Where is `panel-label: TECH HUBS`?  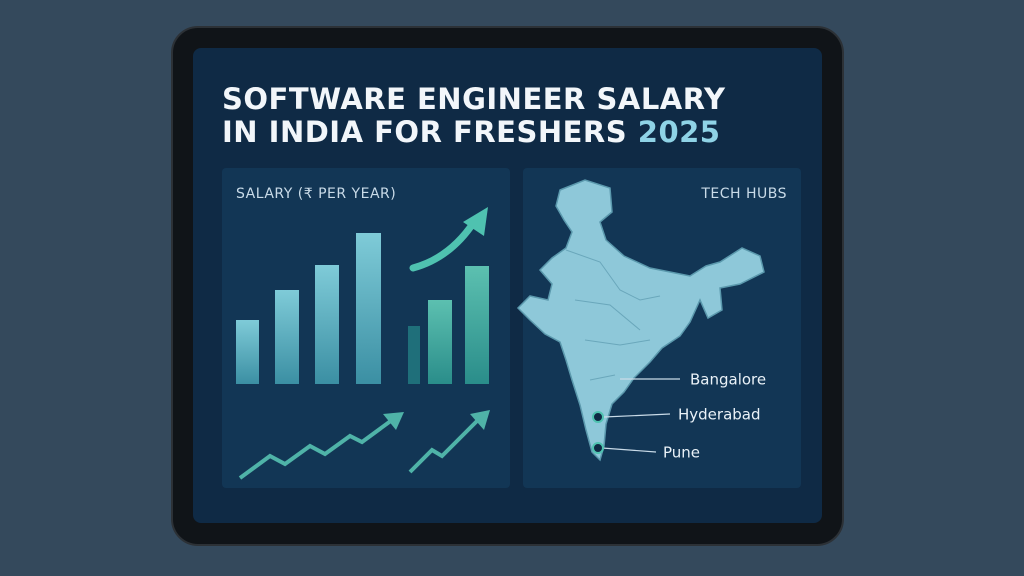 panel-label: TECH HUBS is located at coordinates (743, 194).